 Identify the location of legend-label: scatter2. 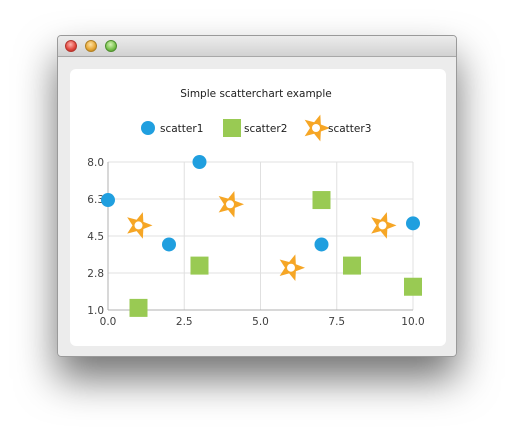
(265, 129).